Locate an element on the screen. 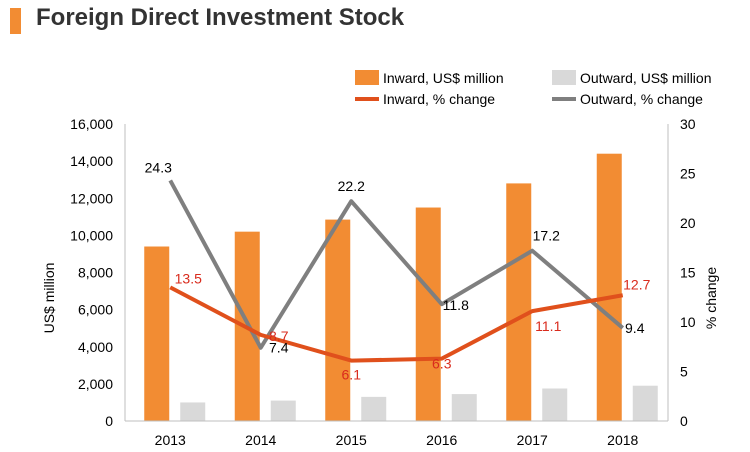 This screenshot has width=750, height=452. y2-tick-label: 10 is located at coordinates (688, 322).